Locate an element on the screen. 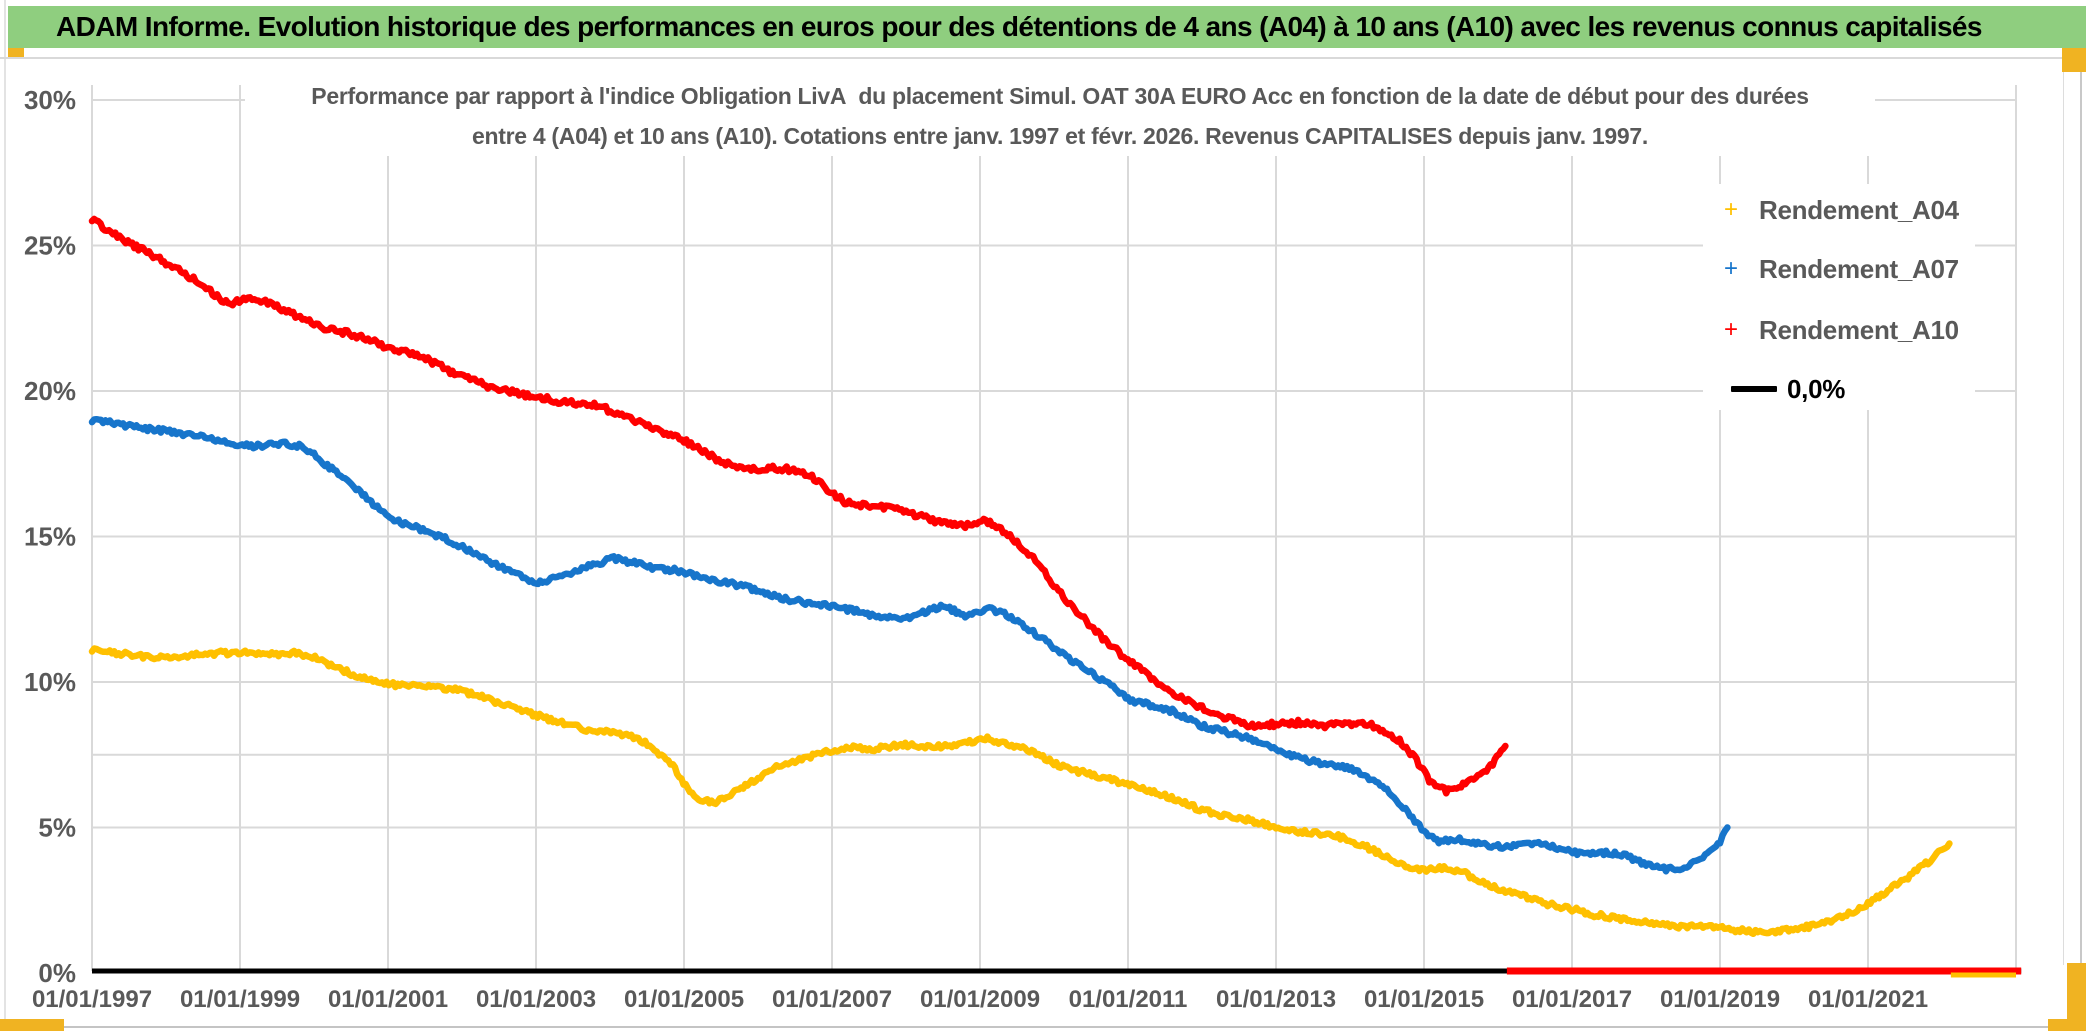  chart-right-border is located at coordinates (2063, 518).